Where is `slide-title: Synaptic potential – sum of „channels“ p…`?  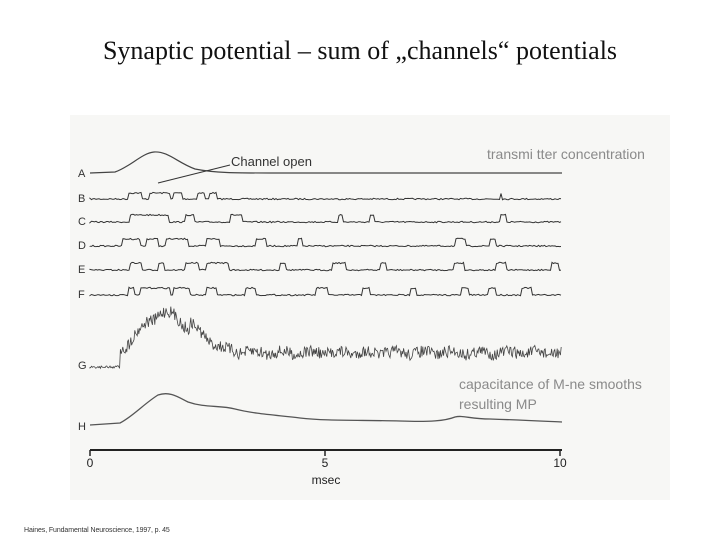 slide-title: Synaptic potential – sum of „channels“ p… is located at coordinates (360, 50).